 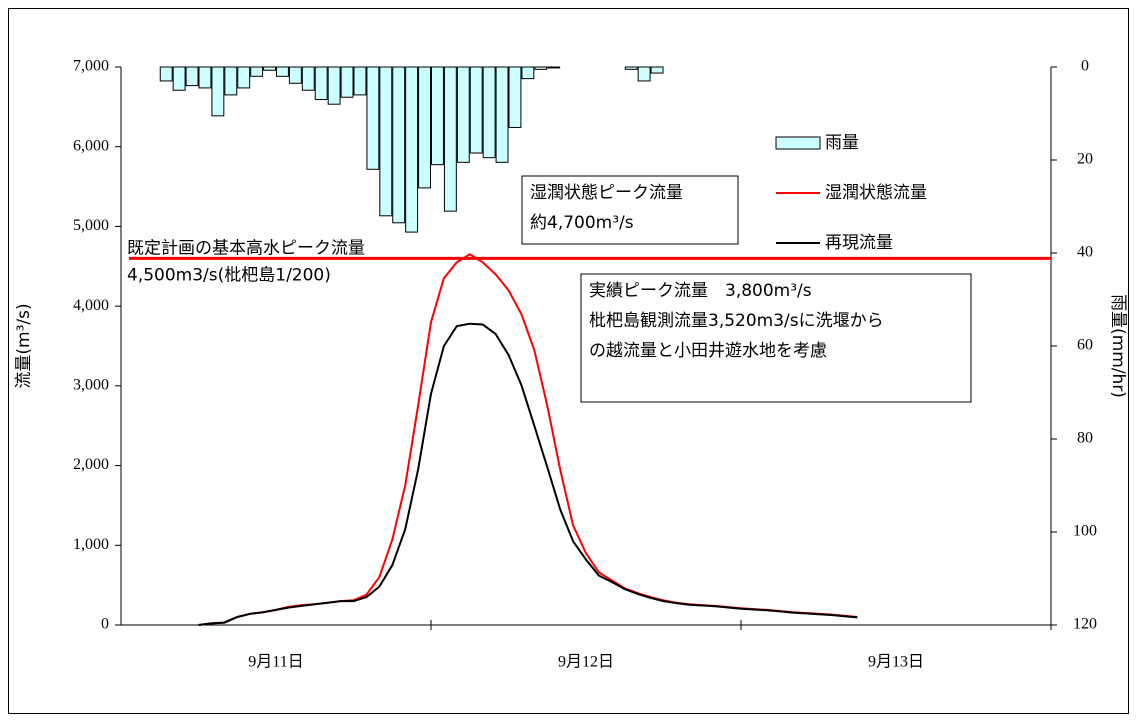 I want to click on reference-label: 4,500m3/s(枇杷島1/200), so click(x=229, y=275).